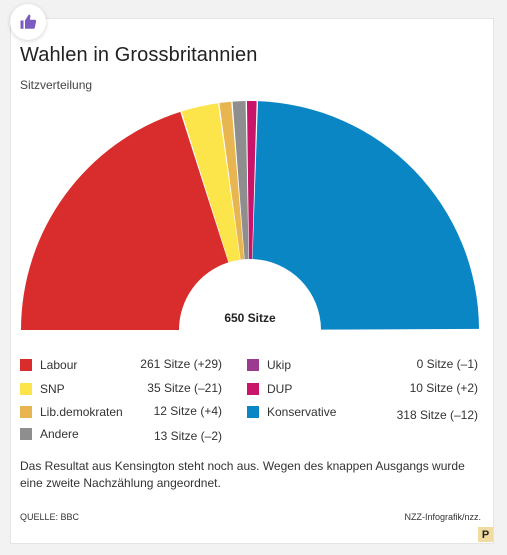  Describe the element at coordinates (81, 412) in the screenshot. I see `legend-label: Lib.demokraten` at that location.